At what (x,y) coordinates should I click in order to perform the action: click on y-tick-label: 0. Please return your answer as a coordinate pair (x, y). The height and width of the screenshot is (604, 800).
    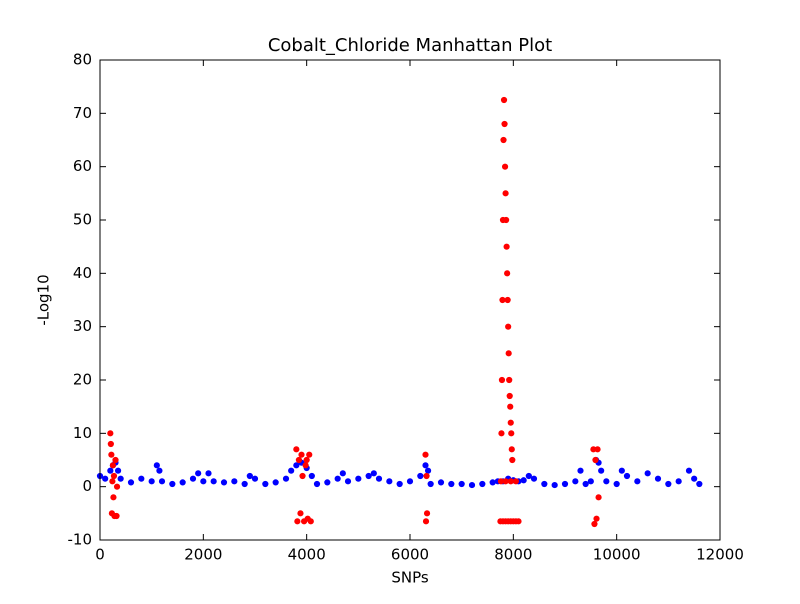
    Looking at the image, I should click on (87, 486).